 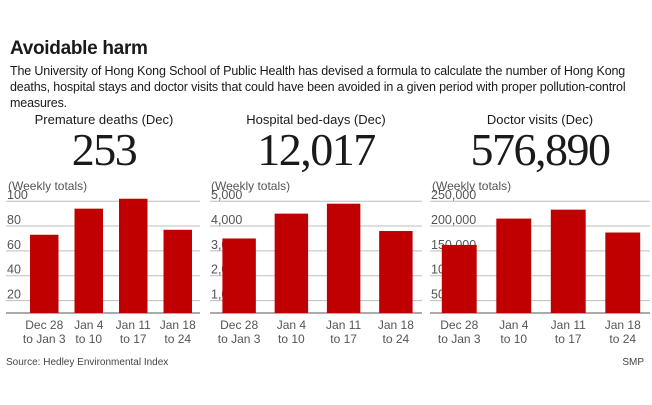 What do you see at coordinates (14, 220) in the screenshot?
I see `y-tick-label: 80` at bounding box center [14, 220].